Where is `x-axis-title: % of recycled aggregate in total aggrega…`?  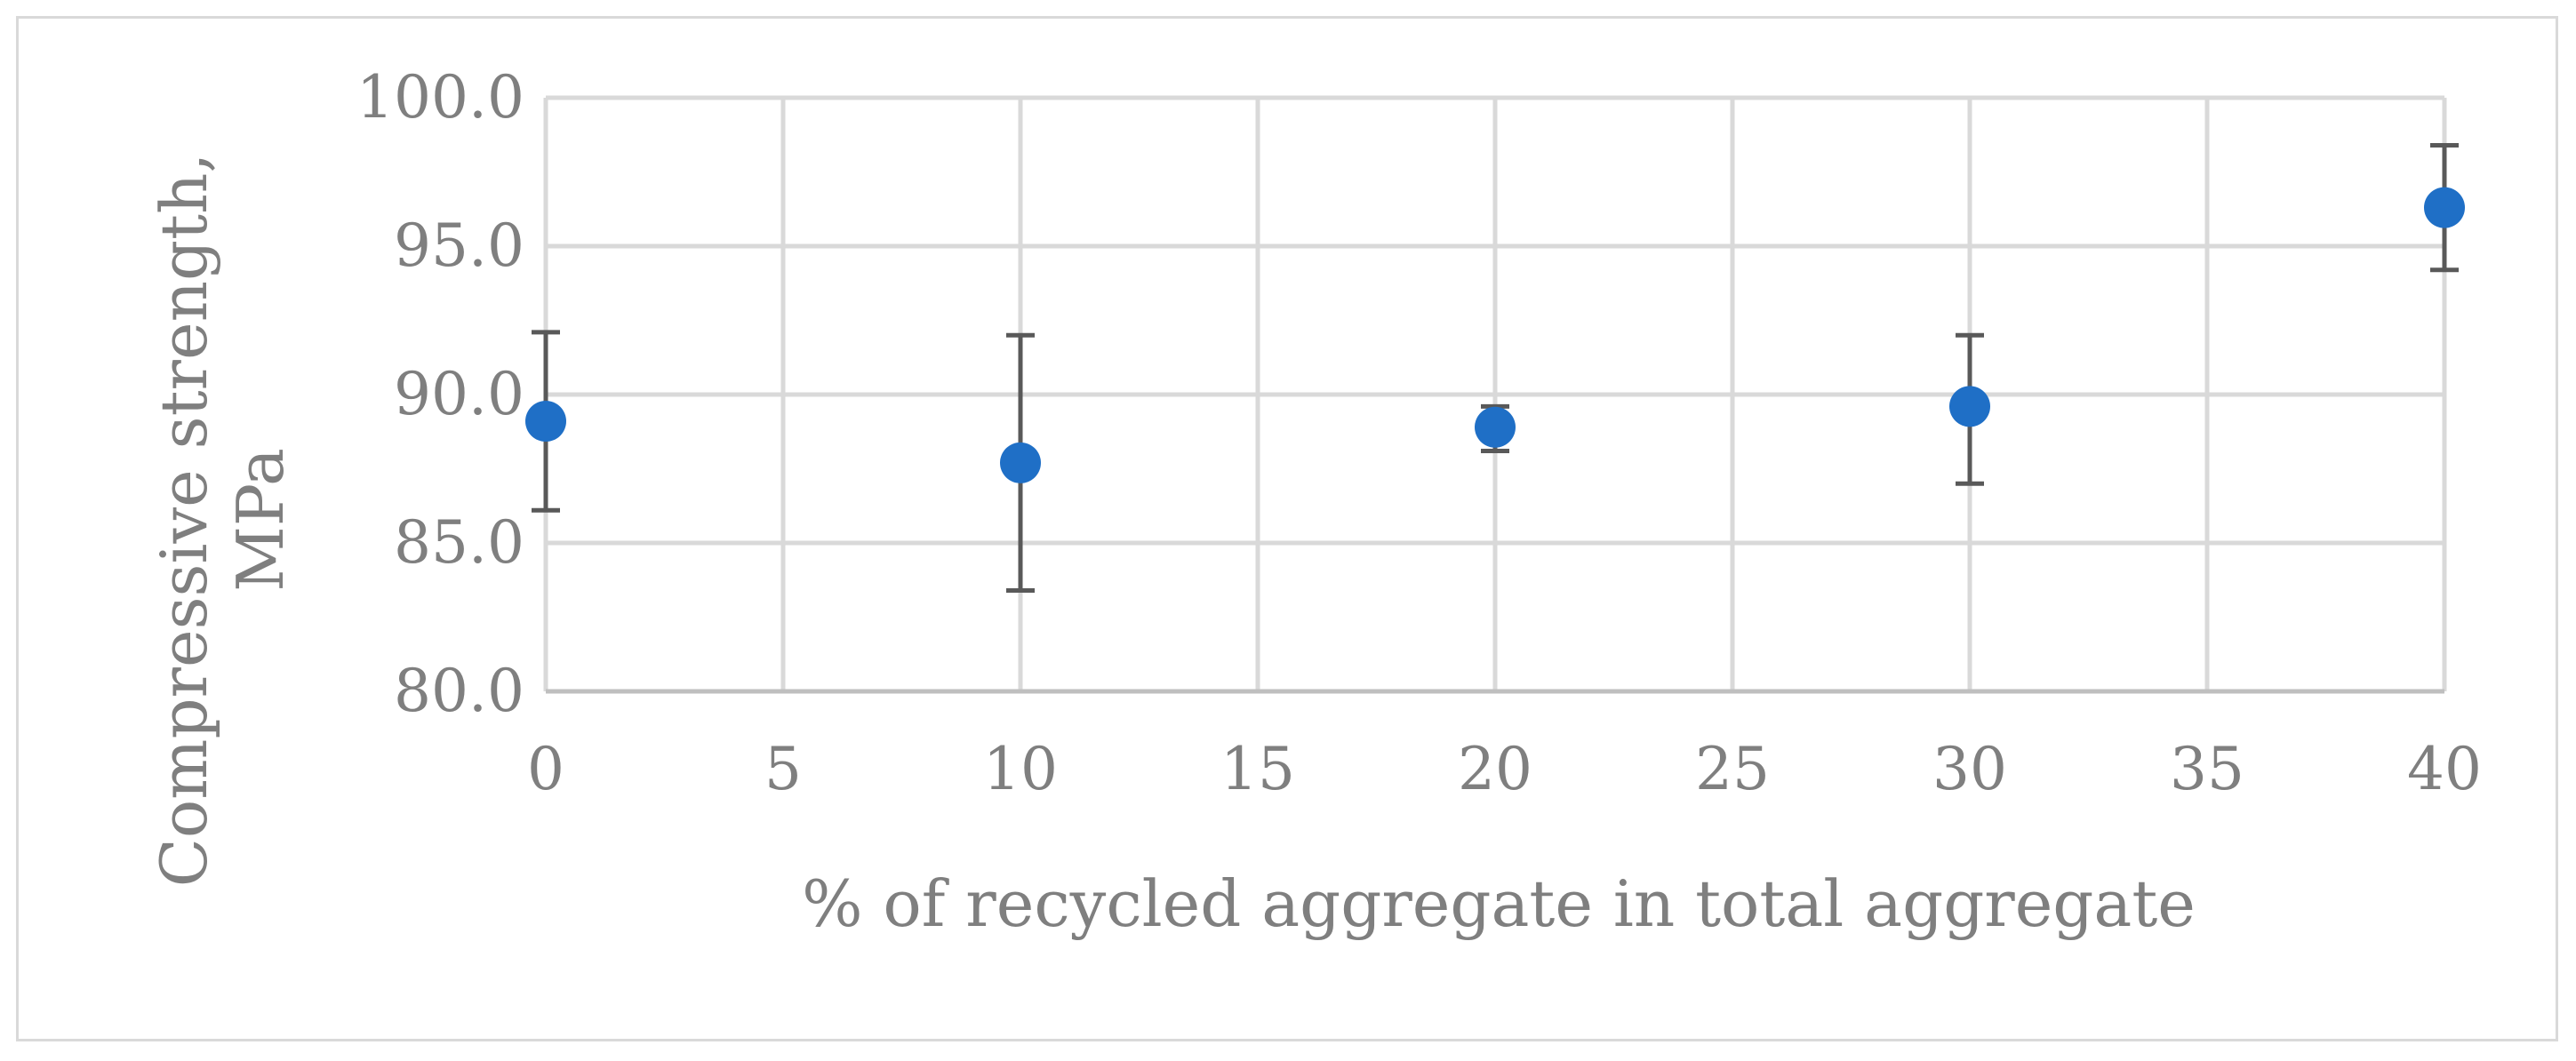
x-axis-title: % of recycled aggregate in total aggrega… is located at coordinates (1499, 904).